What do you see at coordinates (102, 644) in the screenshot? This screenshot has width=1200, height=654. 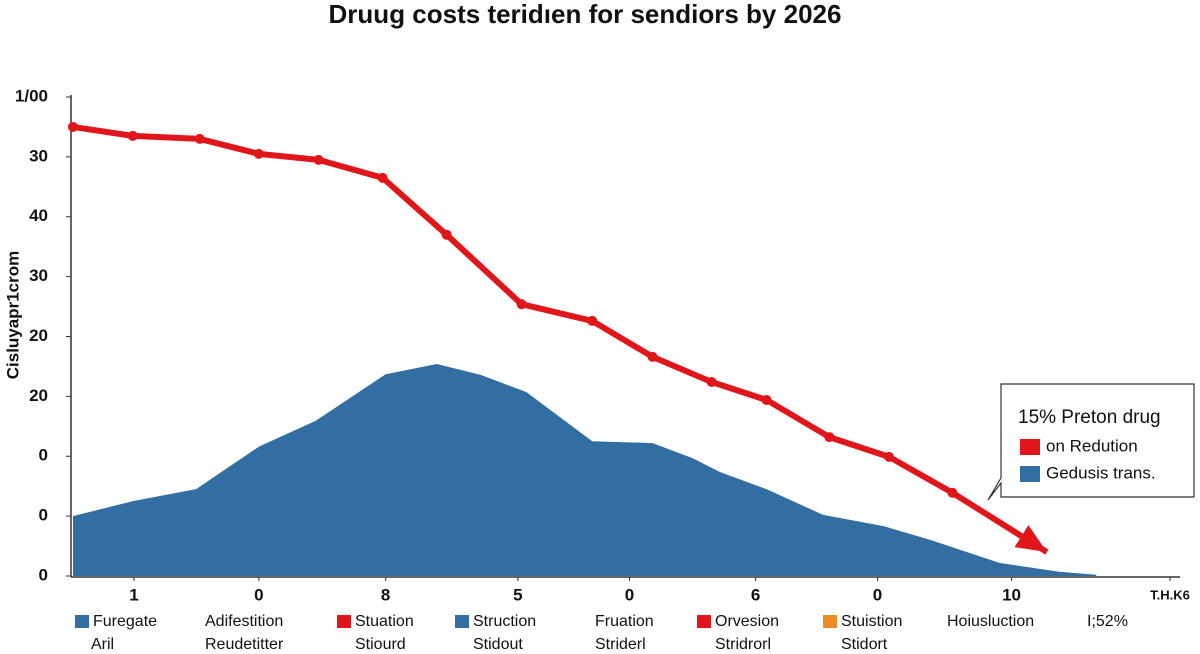 I see `legend-sublabel: Aril` at bounding box center [102, 644].